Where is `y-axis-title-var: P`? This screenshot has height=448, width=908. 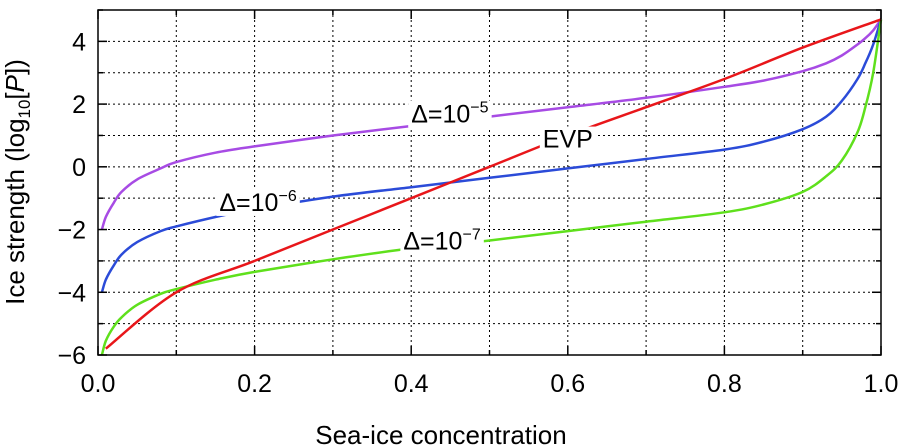 y-axis-title-var: P is located at coordinates (15, 83).